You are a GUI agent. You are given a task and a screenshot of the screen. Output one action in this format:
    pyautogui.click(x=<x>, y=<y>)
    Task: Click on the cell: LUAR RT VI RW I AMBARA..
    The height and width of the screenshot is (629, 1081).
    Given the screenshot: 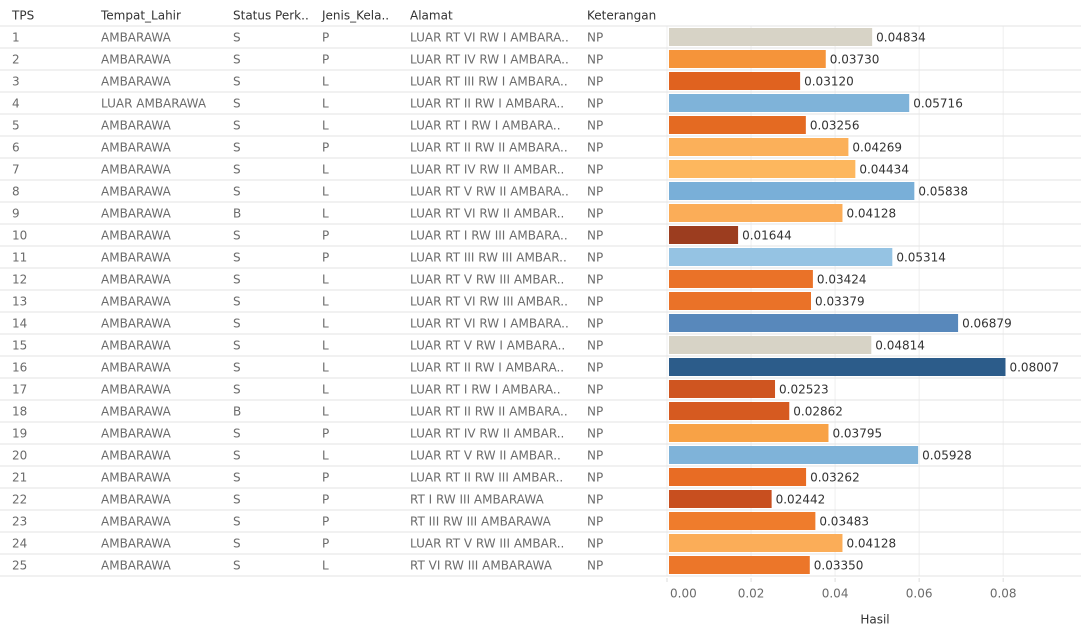 What is the action you would take?
    pyautogui.click(x=489, y=38)
    